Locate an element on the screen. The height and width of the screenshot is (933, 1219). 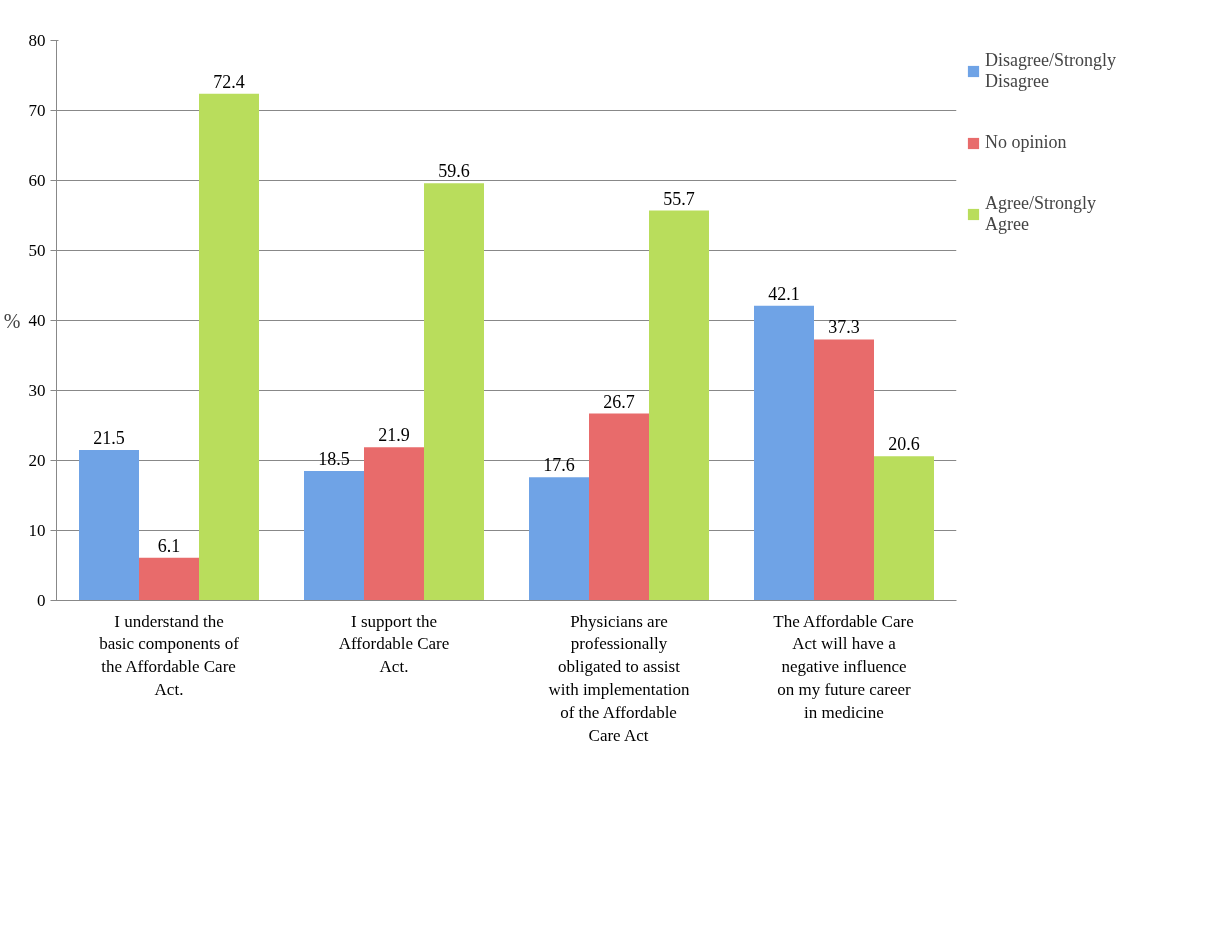
x-tick-label: I understand the basic components of the Affordable Care Act. is located at coordinates (169, 655).